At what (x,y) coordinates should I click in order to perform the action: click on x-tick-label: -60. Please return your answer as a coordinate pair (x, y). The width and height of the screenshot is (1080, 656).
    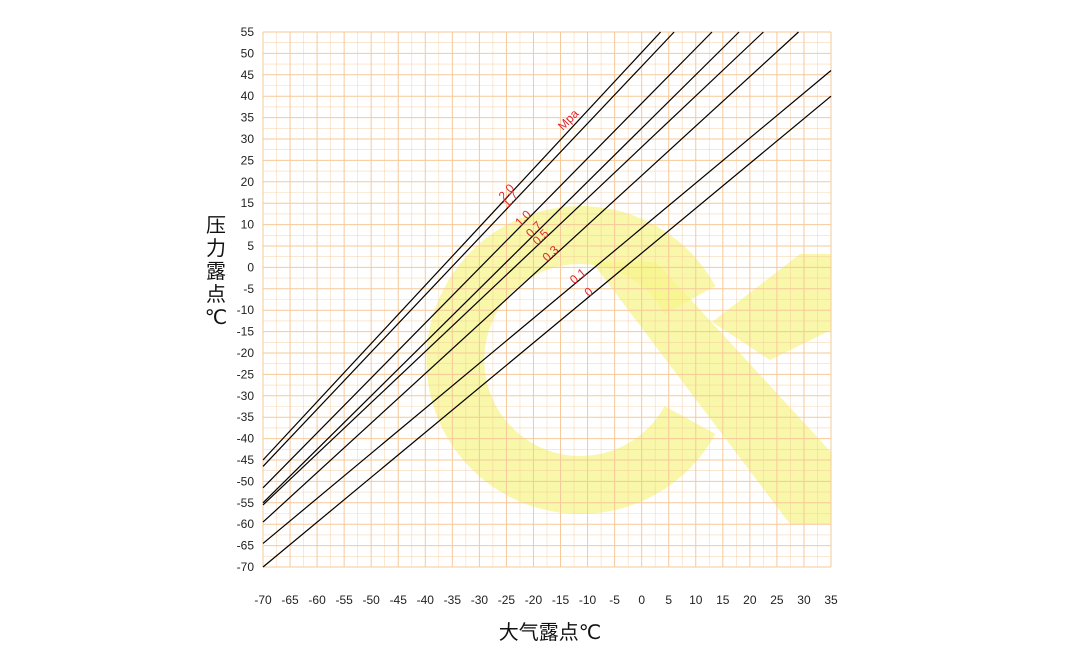
    Looking at the image, I should click on (317, 600).